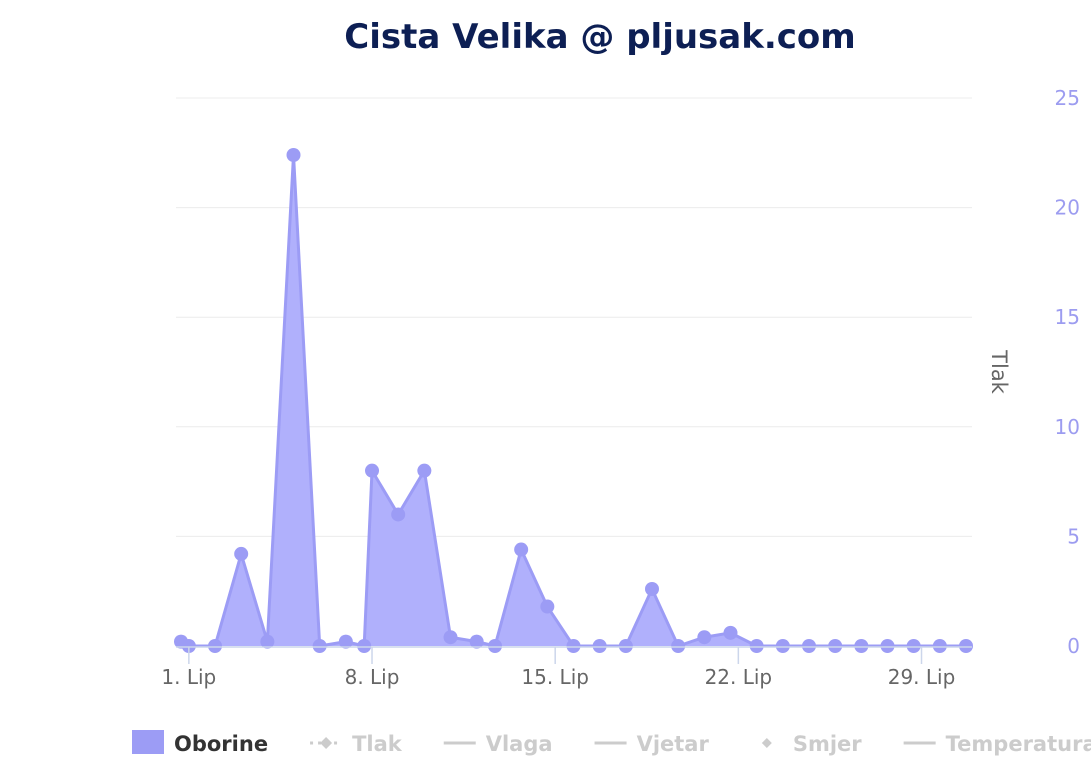  I want to click on chart-title: Cista Velika @ pljusak.com, so click(599, 37).